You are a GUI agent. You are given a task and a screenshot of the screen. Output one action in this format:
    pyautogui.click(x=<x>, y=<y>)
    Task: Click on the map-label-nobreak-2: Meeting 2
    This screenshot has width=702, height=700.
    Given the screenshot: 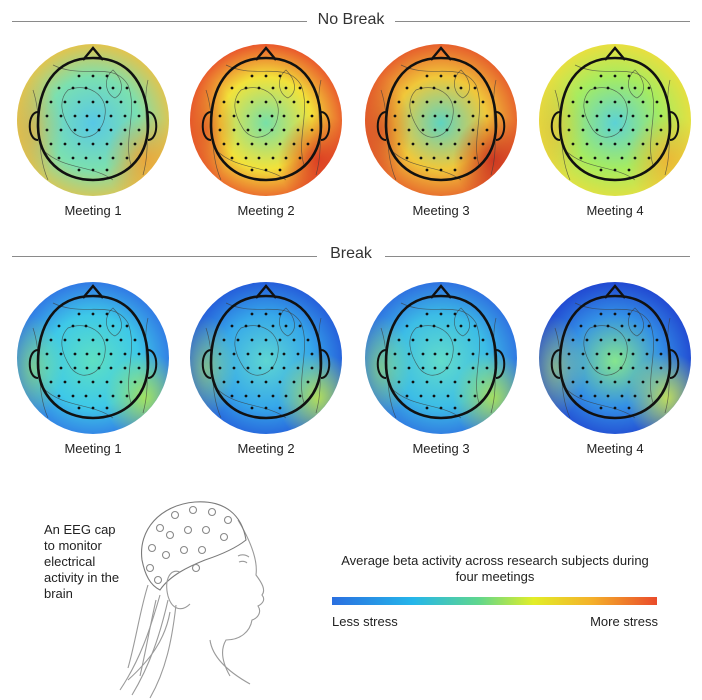 What is the action you would take?
    pyautogui.click(x=266, y=210)
    